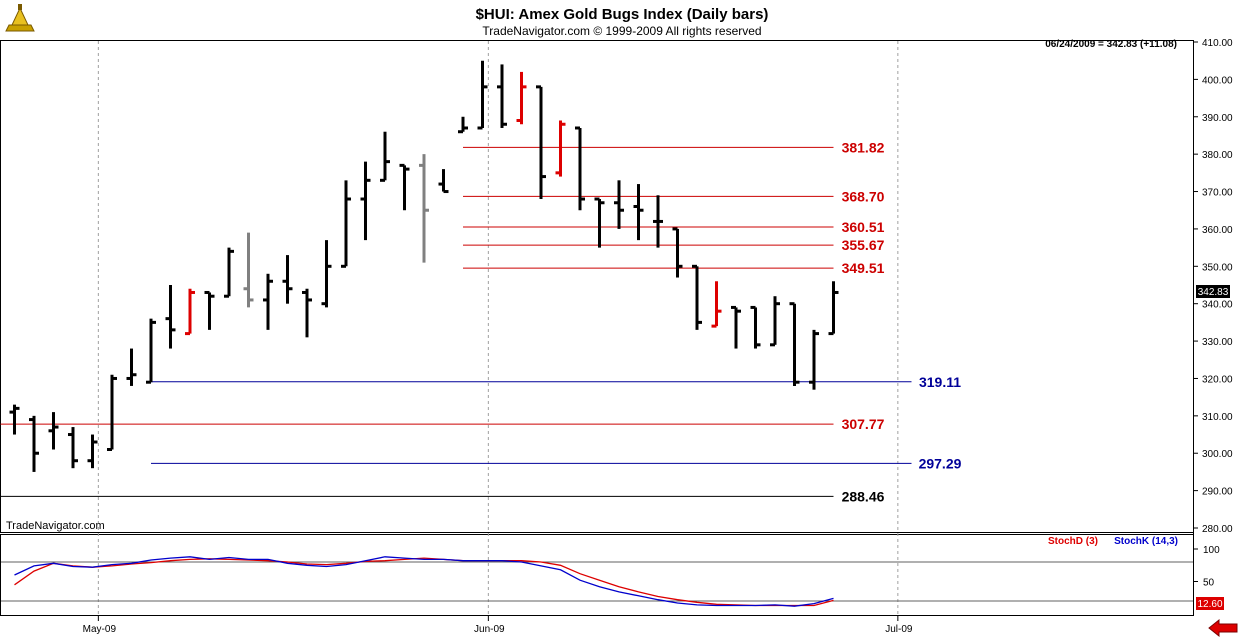  Describe the element at coordinates (1217, 193) in the screenshot. I see `y-tick-label: 370.00` at that location.